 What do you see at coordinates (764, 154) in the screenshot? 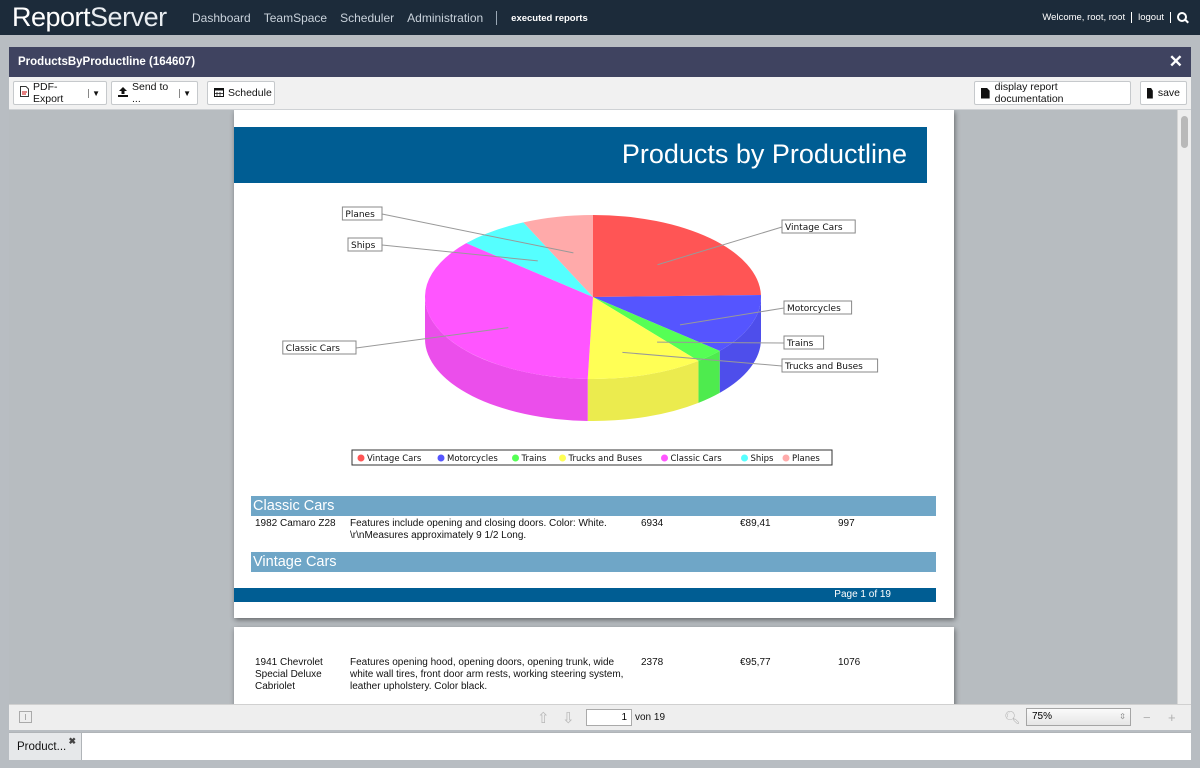
I see `report-title: Products by Productline` at bounding box center [764, 154].